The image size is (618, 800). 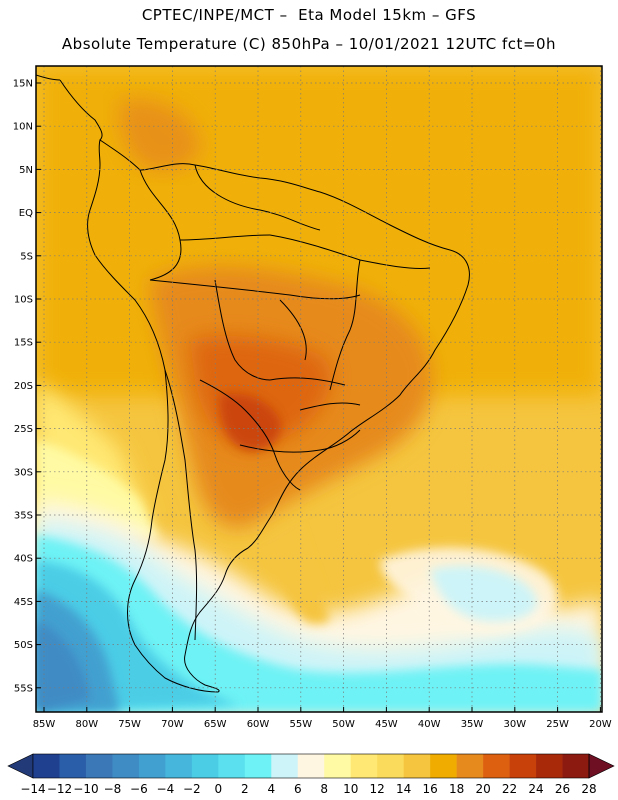 What do you see at coordinates (23, 559) in the screenshot?
I see `lat-label: 40S` at bounding box center [23, 559].